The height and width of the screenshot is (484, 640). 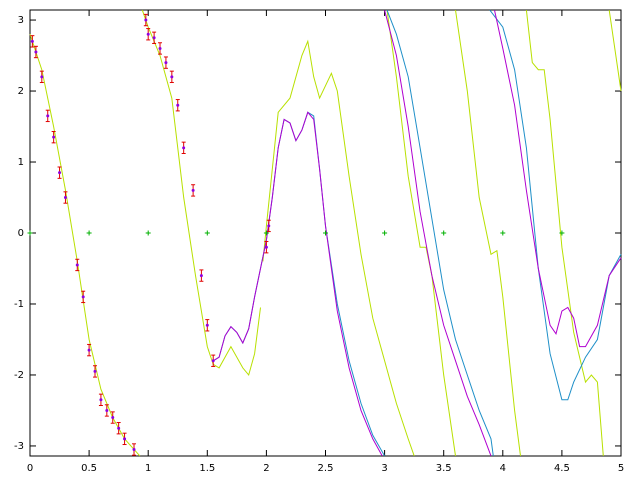 What do you see at coordinates (503, 468) in the screenshot?
I see `x-tick-label: 4` at bounding box center [503, 468].